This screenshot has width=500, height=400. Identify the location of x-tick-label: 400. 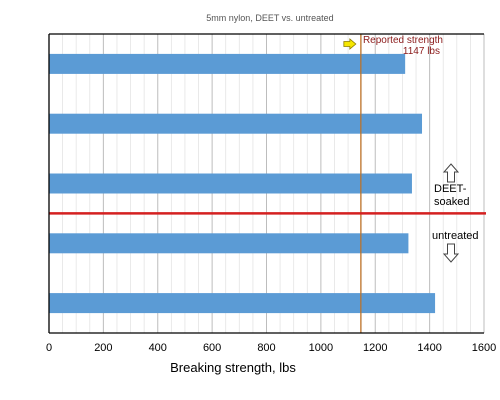
(158, 348).